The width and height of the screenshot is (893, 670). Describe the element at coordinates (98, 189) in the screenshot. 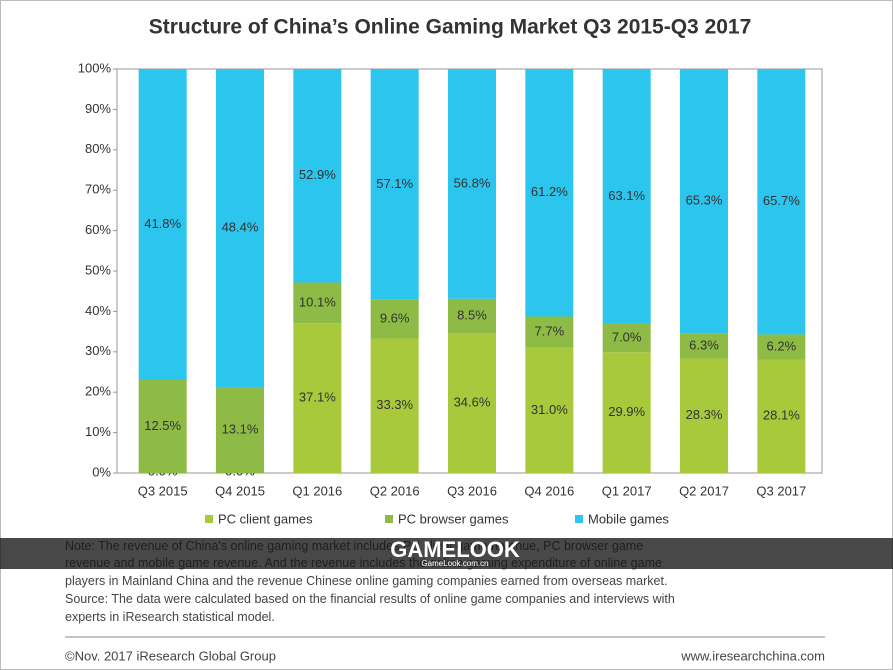

I see `y-tick-label: 70%` at that location.